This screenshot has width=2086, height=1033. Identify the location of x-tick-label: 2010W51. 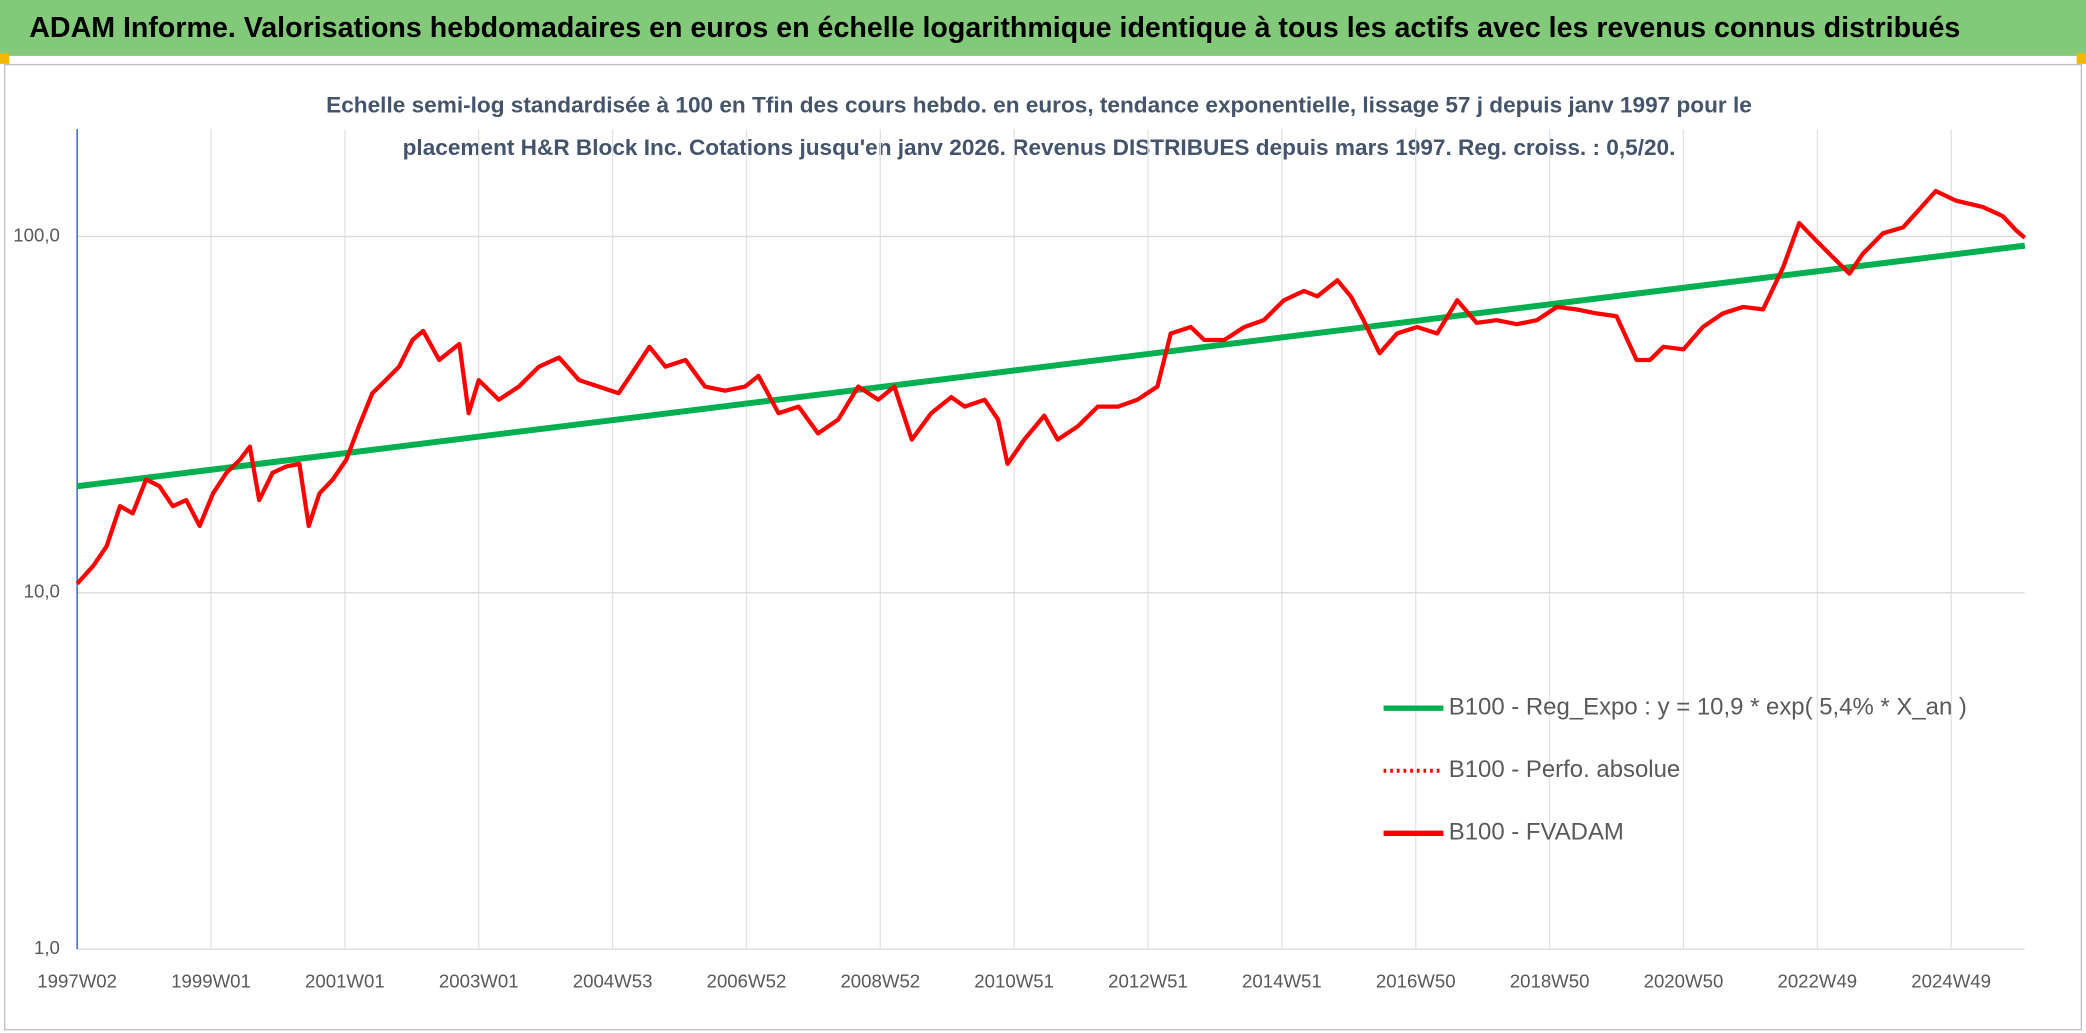
(1014, 980).